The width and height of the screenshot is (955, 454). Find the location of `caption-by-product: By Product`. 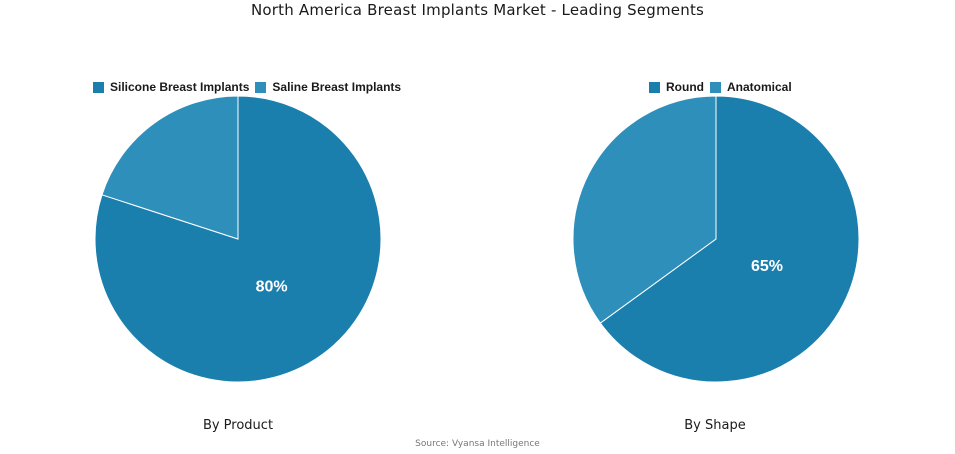

caption-by-product: By Product is located at coordinates (238, 425).